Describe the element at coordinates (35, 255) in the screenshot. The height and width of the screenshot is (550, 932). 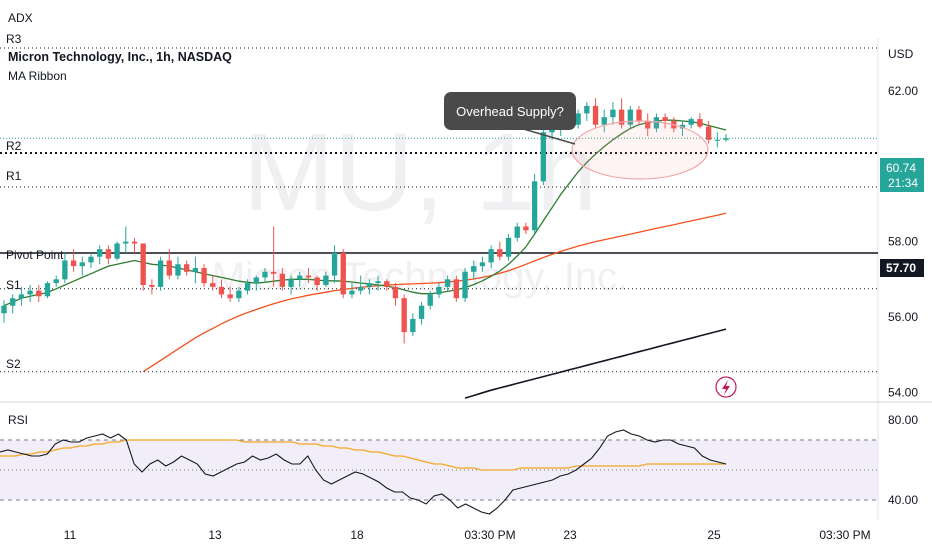
I see `pivot-label-pp: Pivot Point` at that location.